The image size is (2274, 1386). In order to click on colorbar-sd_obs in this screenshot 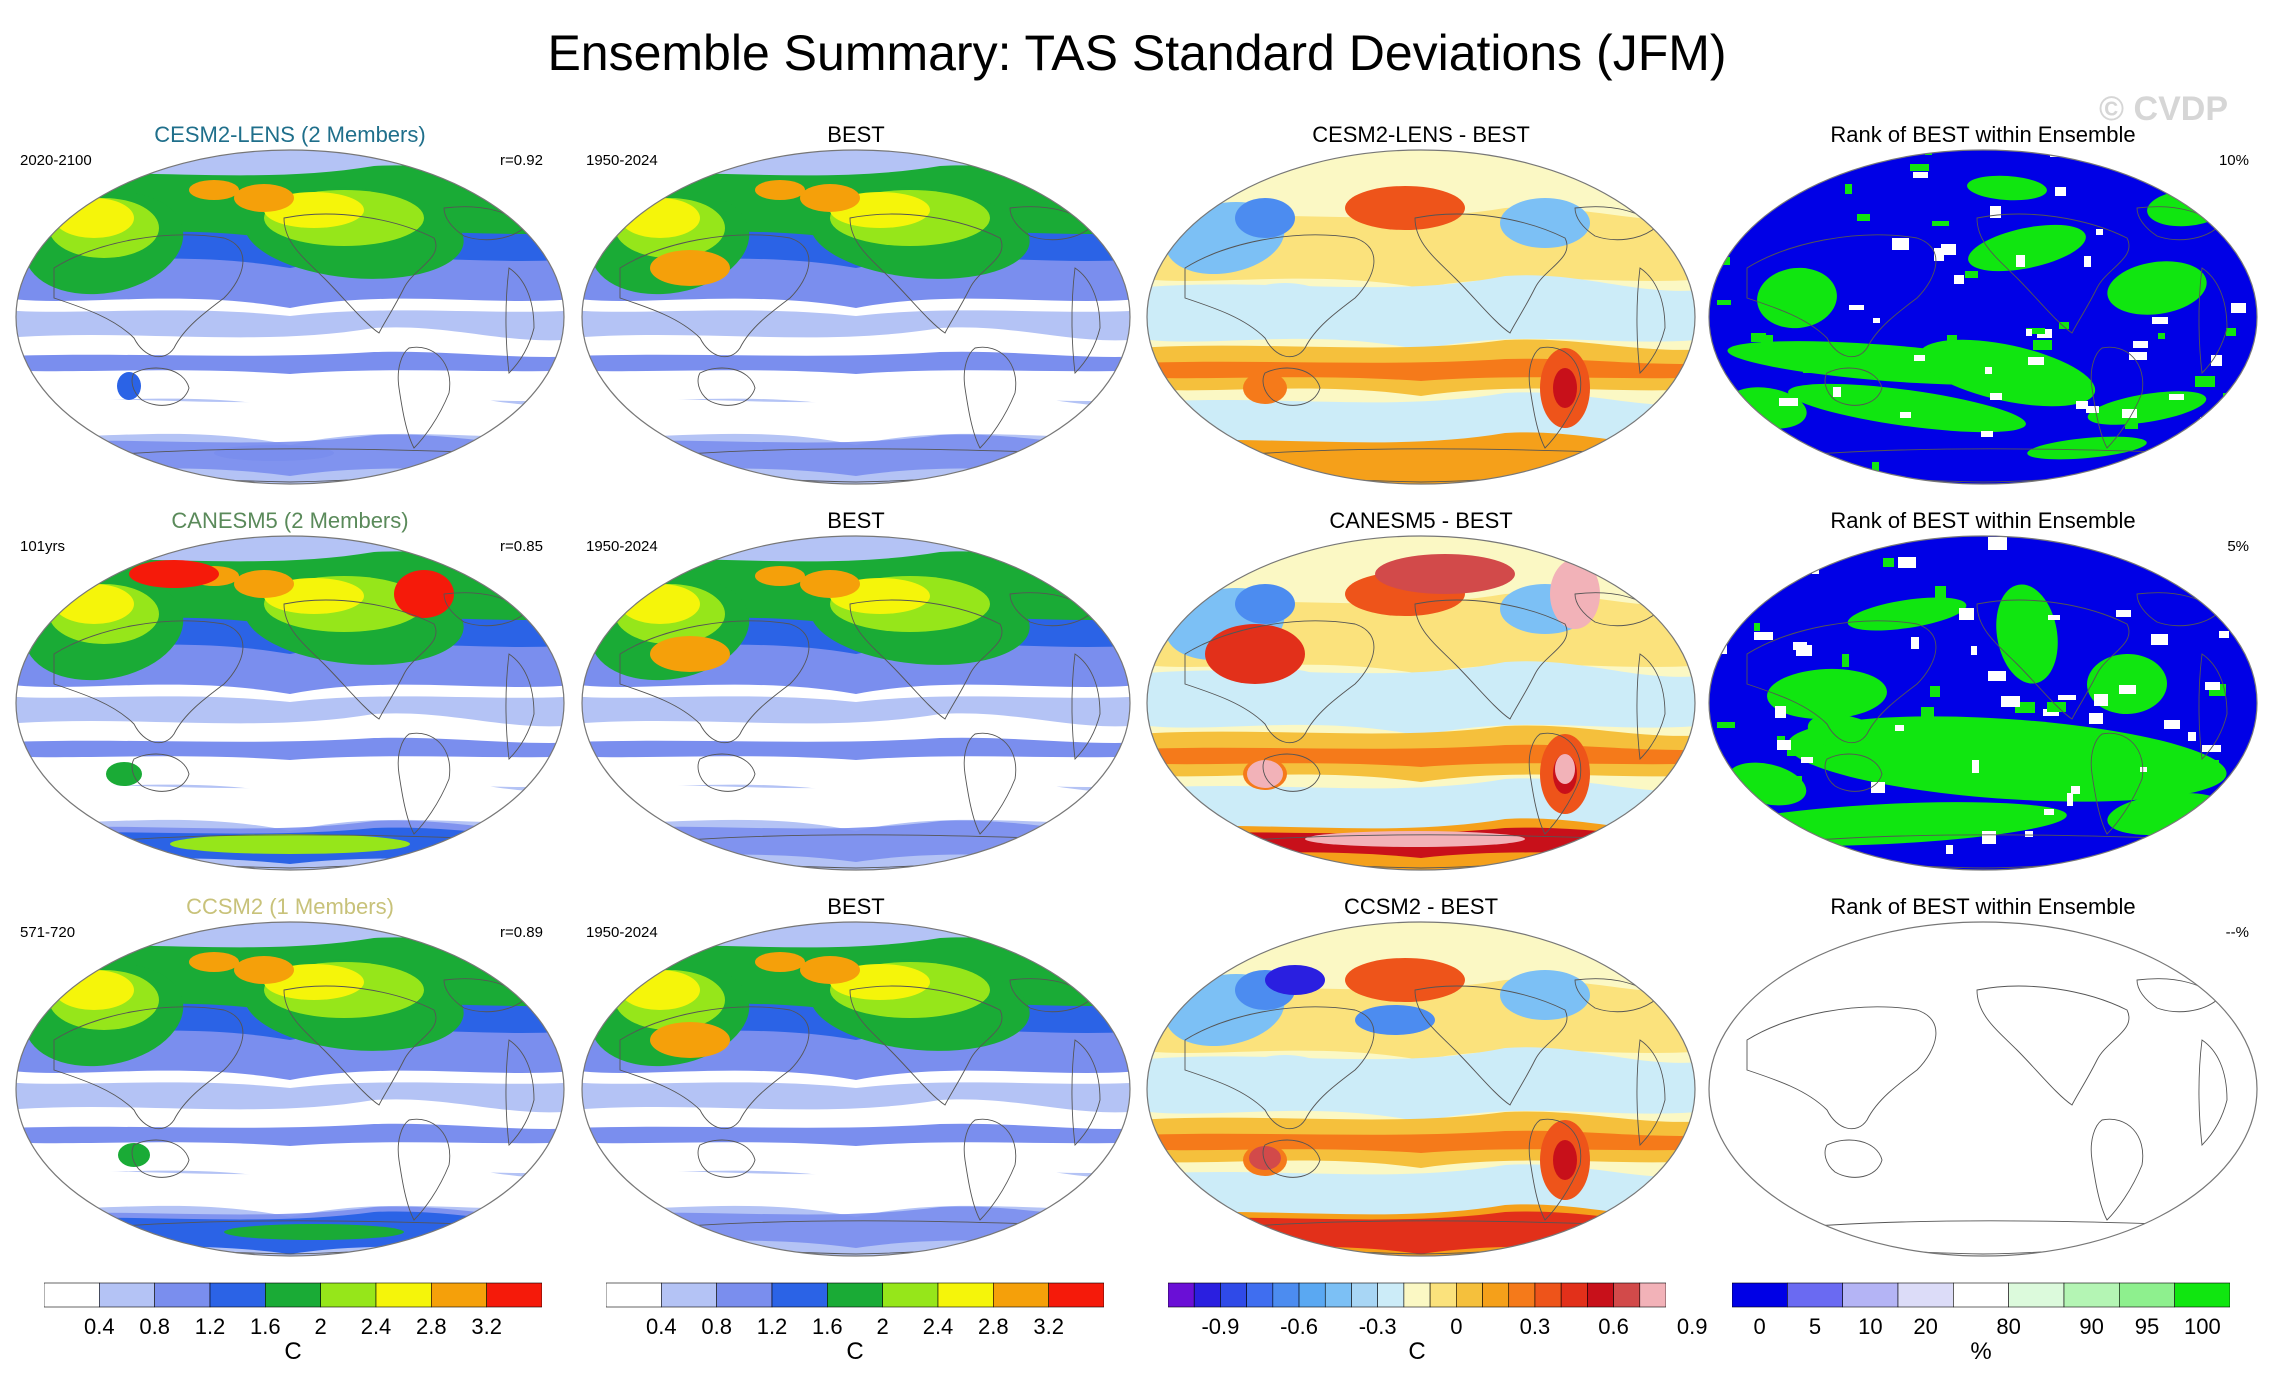, I will do `click(855, 1295)`.